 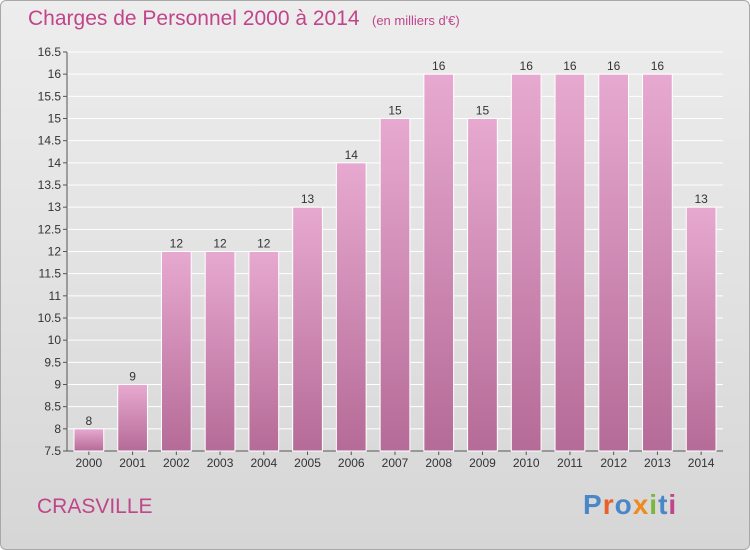 I want to click on y-tick-label: 10, so click(x=55, y=340).